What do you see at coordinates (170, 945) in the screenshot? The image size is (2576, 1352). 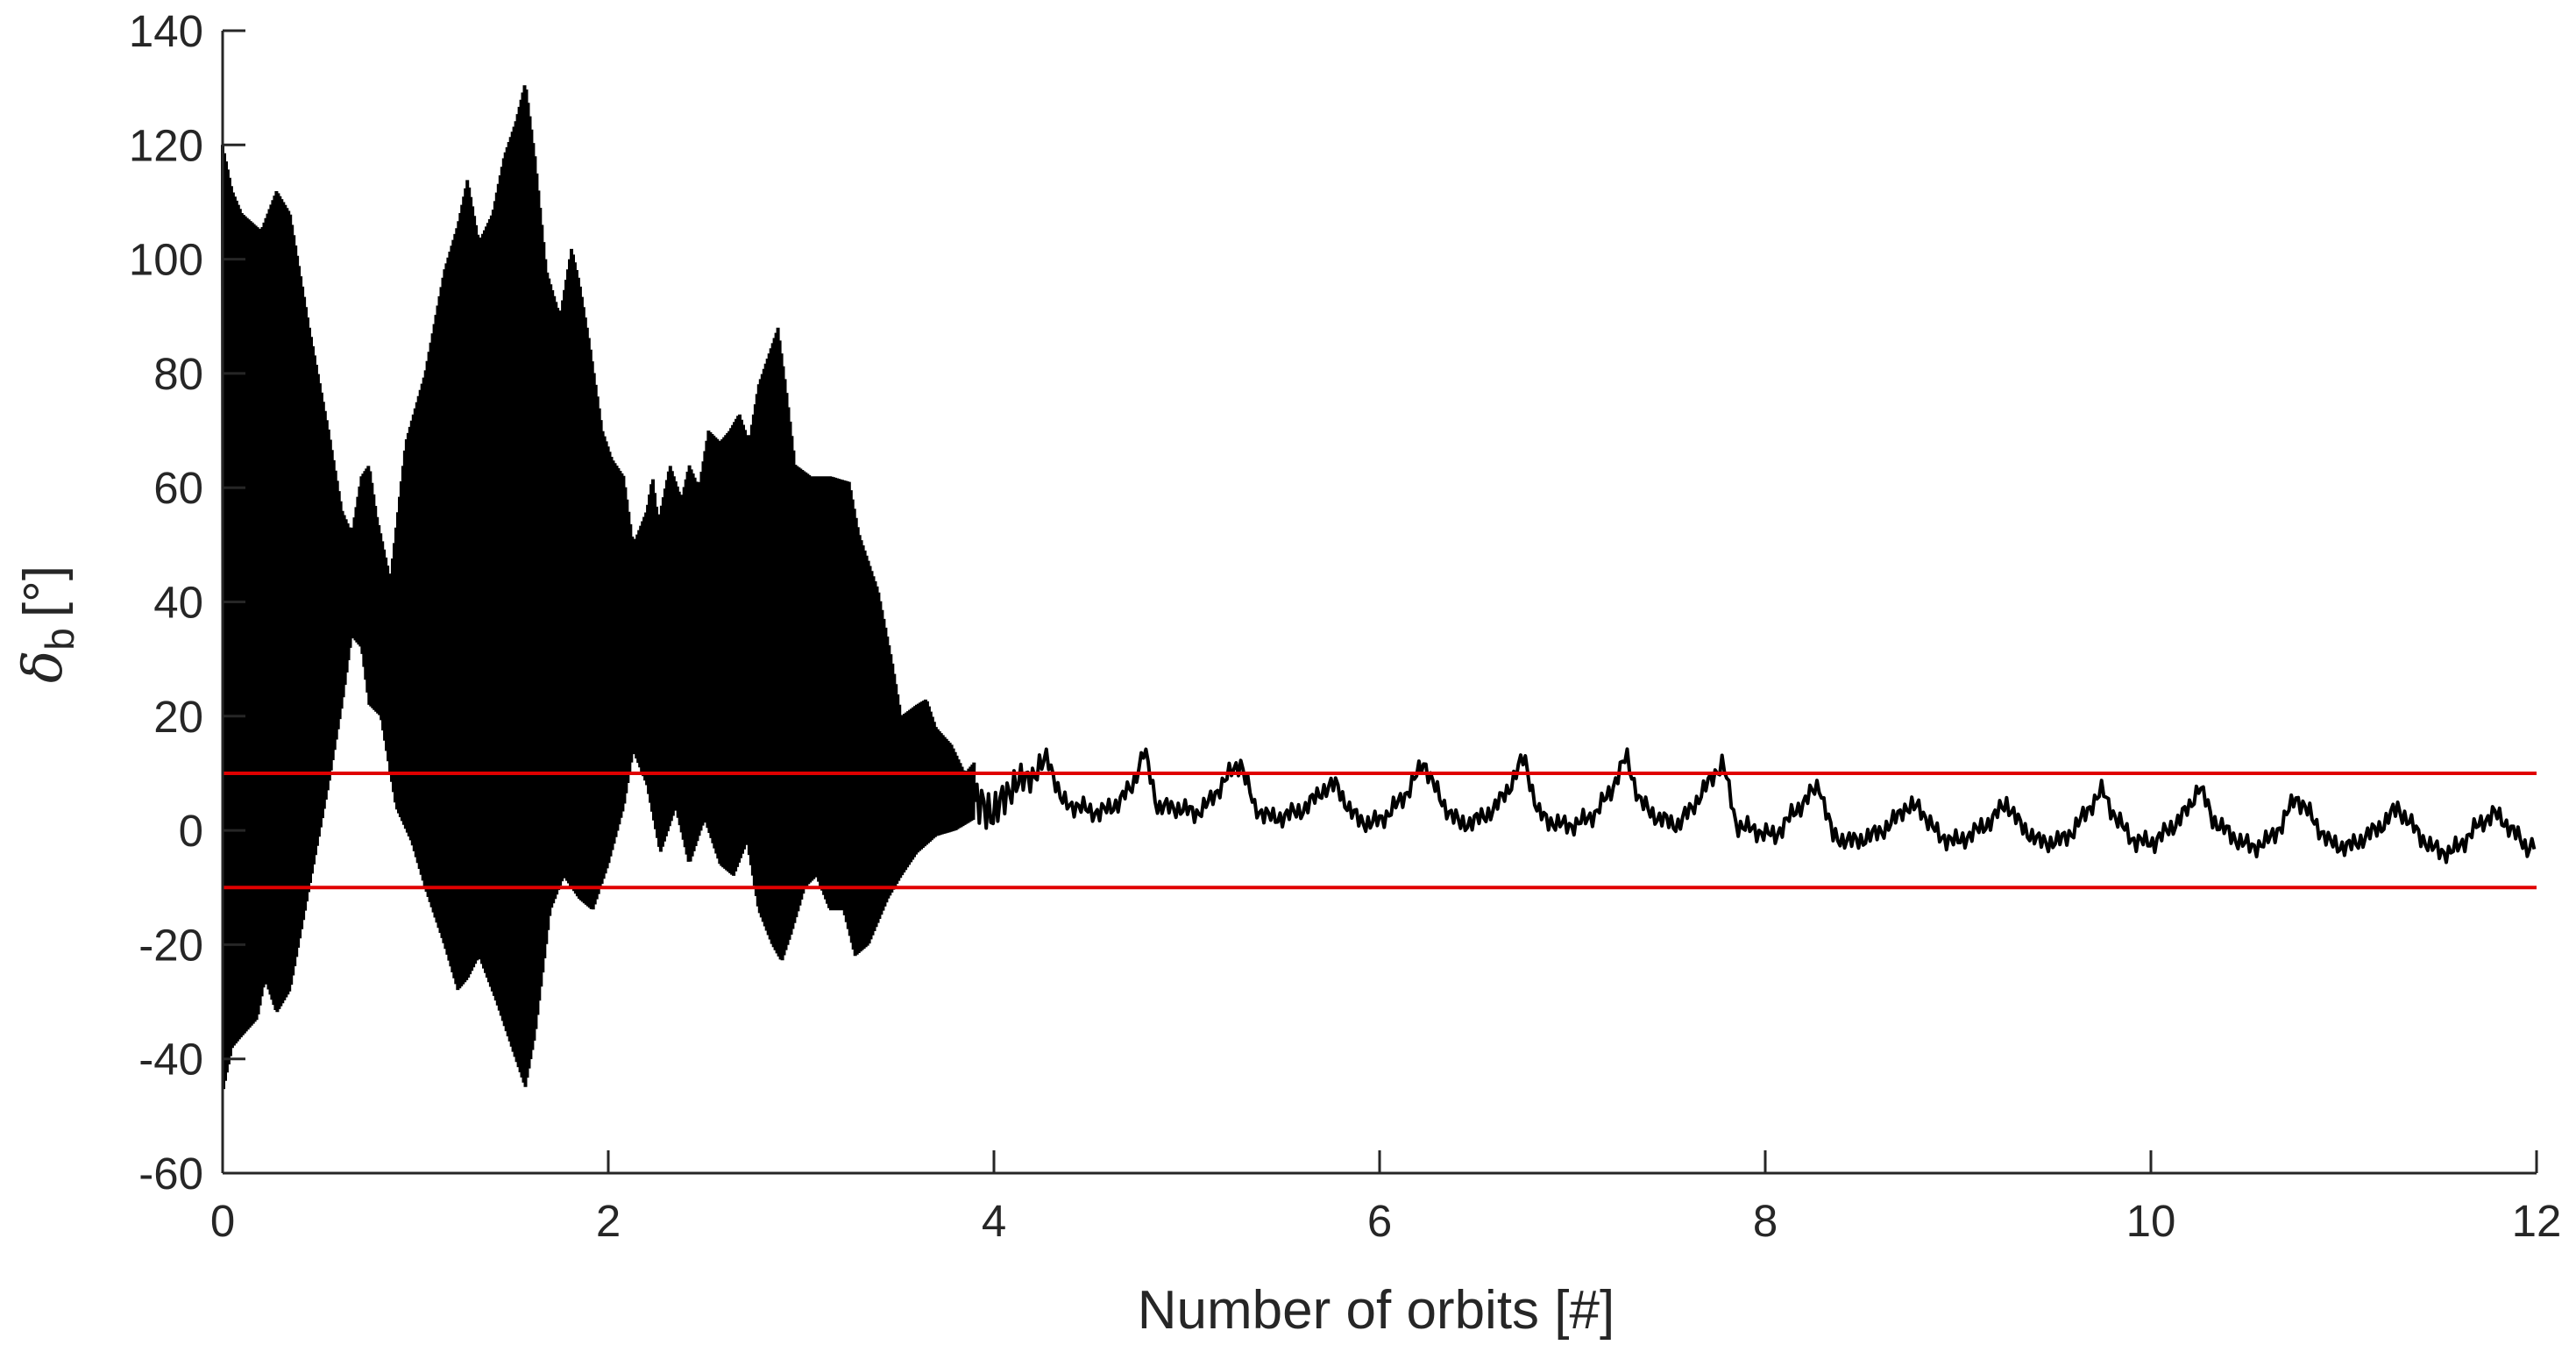 I see `y-tick-label: -20` at bounding box center [170, 945].